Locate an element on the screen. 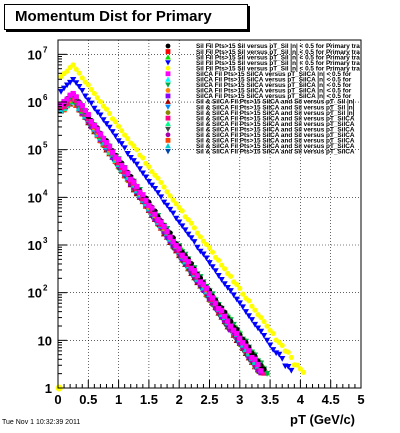  x-tick-label: 0.5 is located at coordinates (88, 399).